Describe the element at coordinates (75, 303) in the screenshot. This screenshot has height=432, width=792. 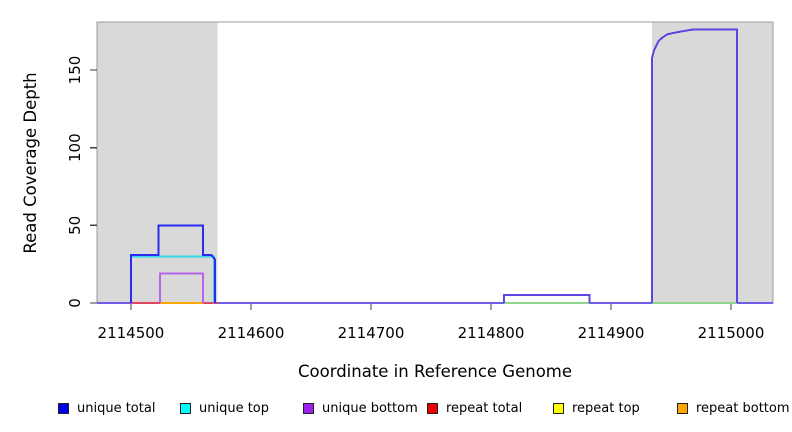
I see `y-tick-label: 0` at that location.